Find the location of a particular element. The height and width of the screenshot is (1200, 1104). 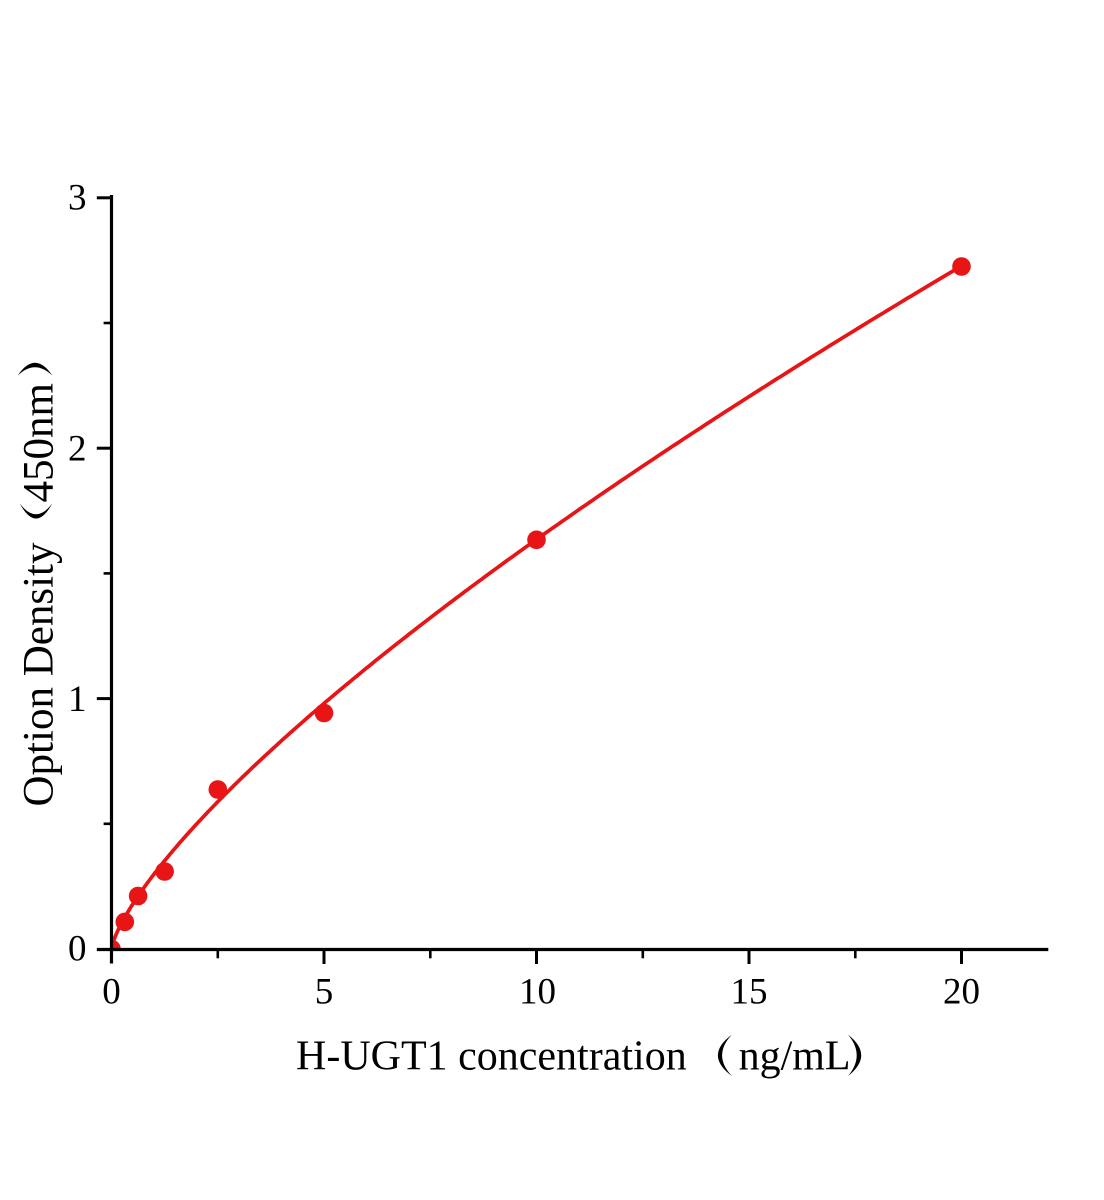

svg-text: Option Density is located at coordinates (39, 674).